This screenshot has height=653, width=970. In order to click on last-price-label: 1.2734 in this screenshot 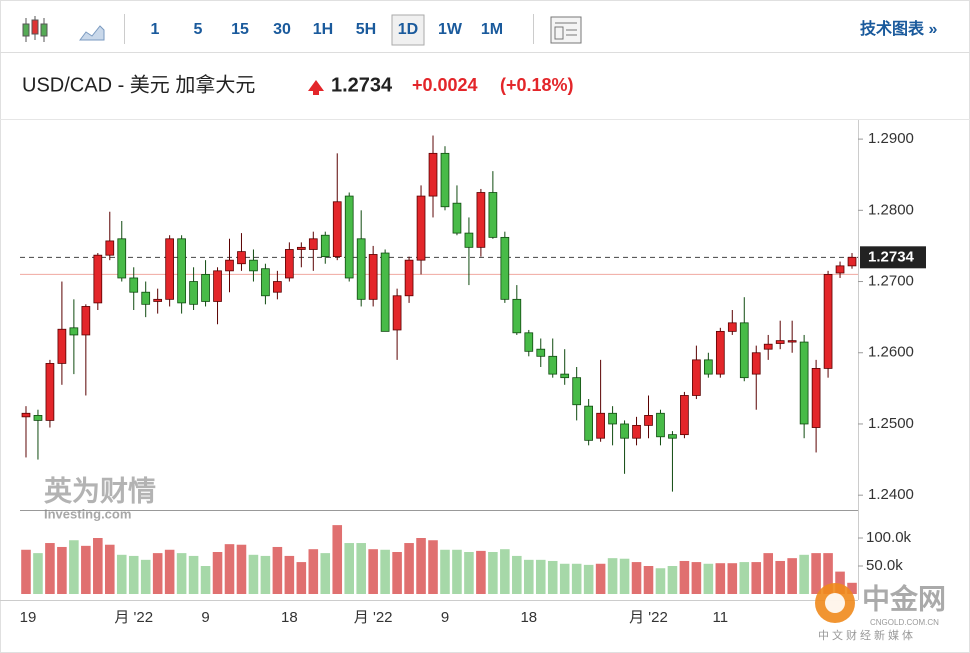, I will do `click(891, 256)`.